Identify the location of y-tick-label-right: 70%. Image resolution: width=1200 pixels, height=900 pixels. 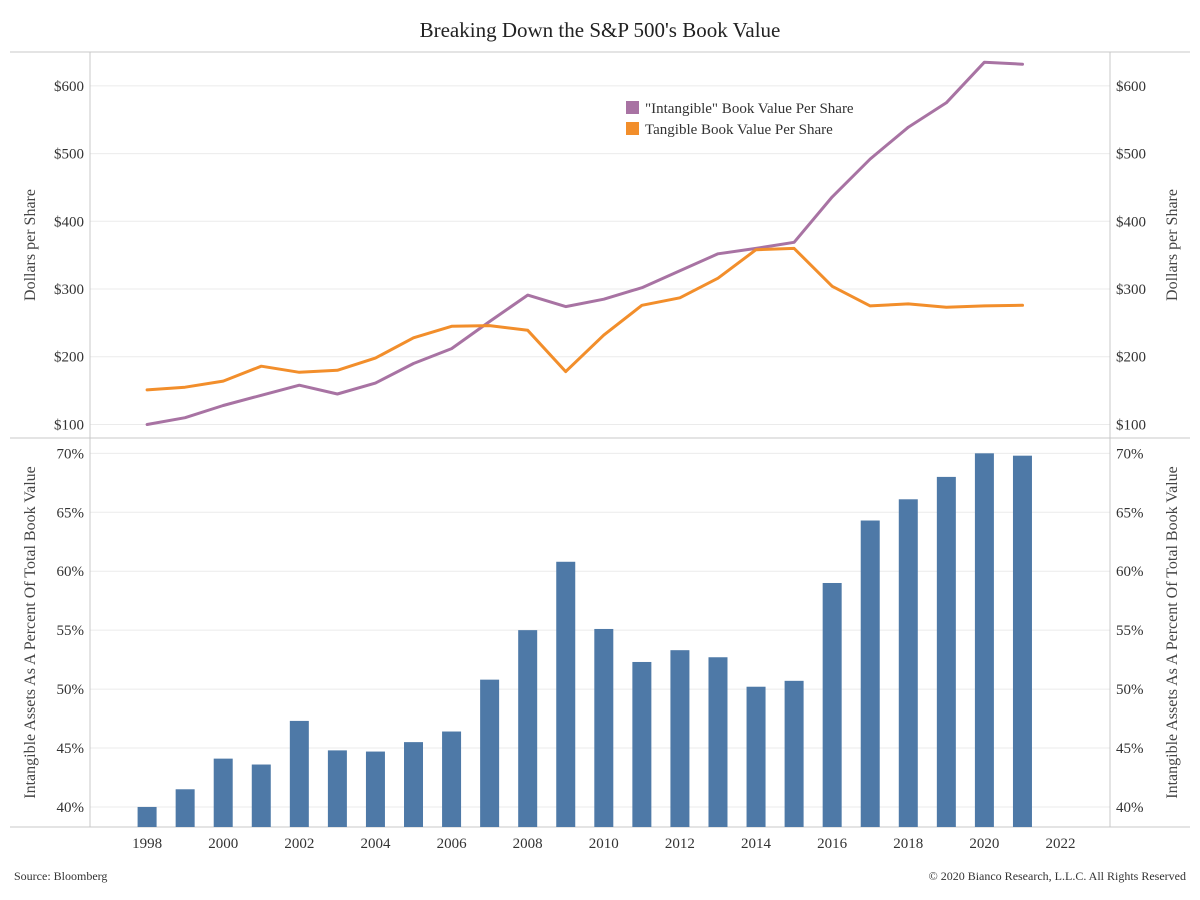
(1130, 454).